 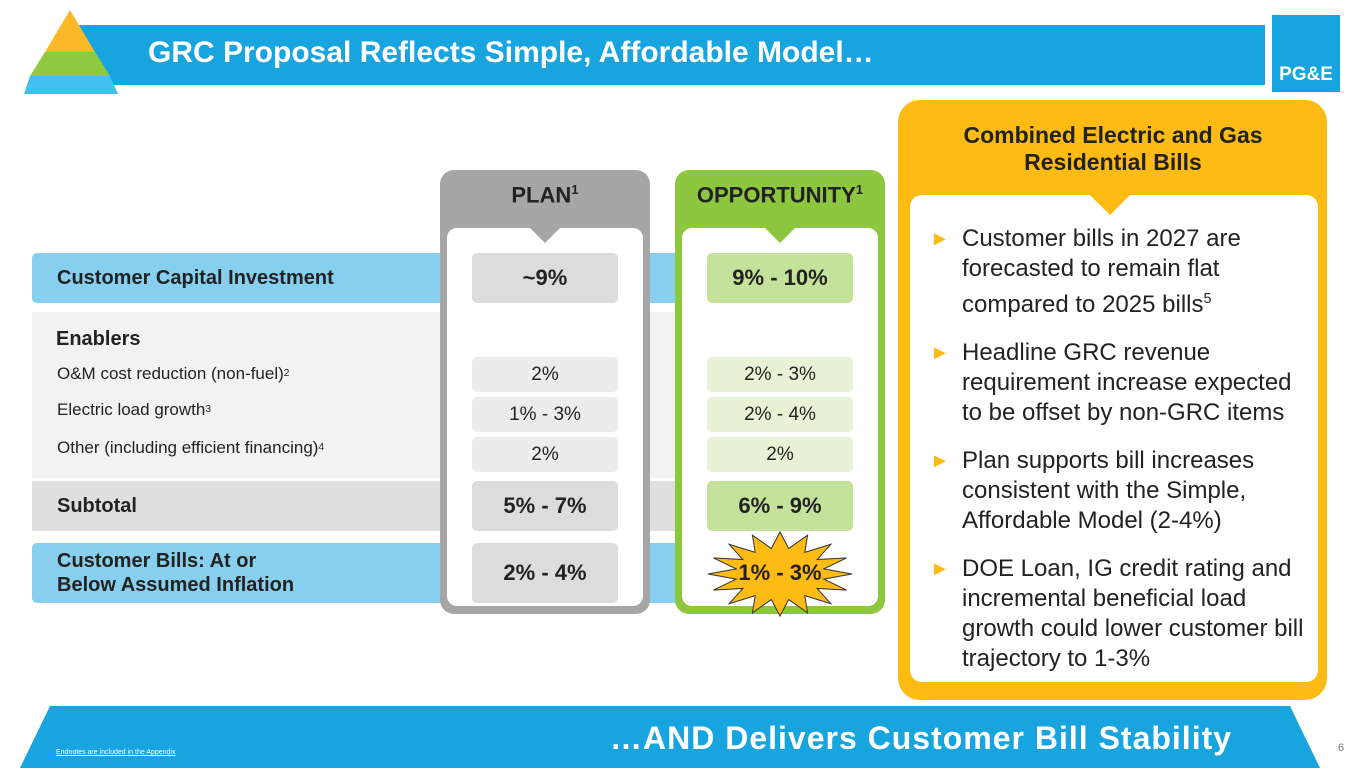 What do you see at coordinates (176, 585) in the screenshot?
I see `row-label-line: Below Assumed Inflation` at bounding box center [176, 585].